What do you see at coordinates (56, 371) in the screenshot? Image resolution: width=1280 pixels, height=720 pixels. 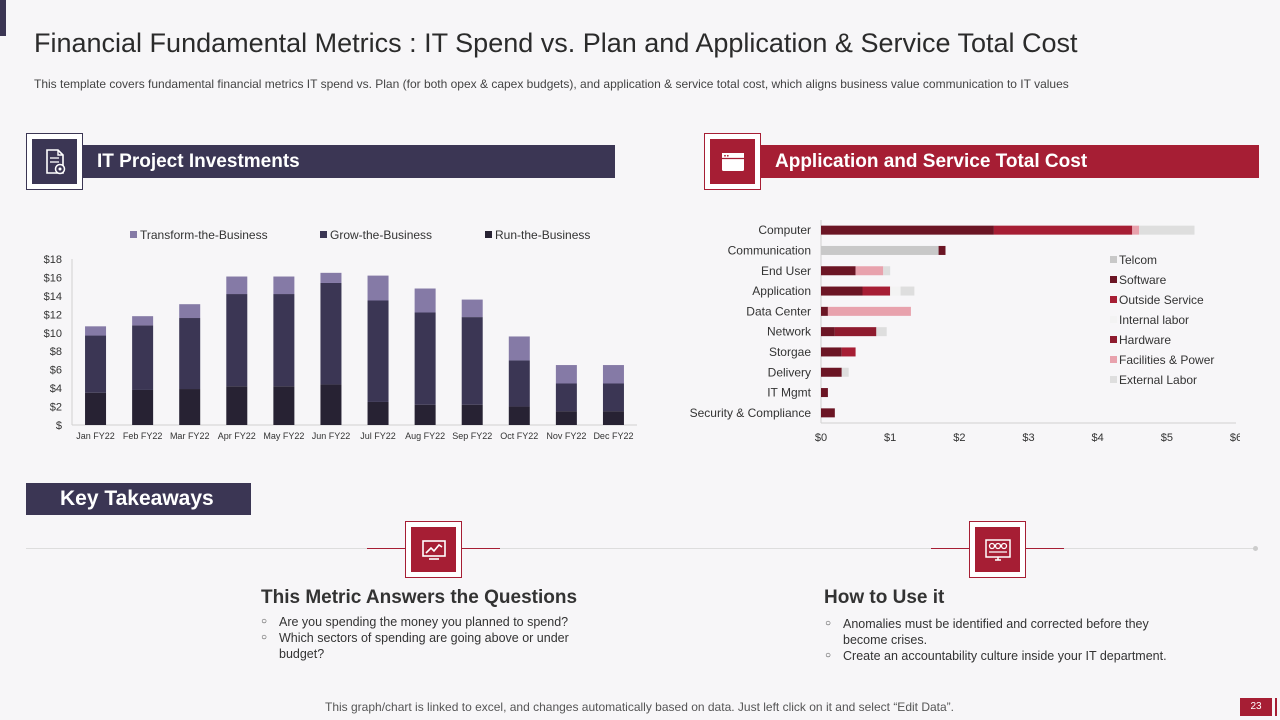 I see `y-tick-label: $6` at bounding box center [56, 371].